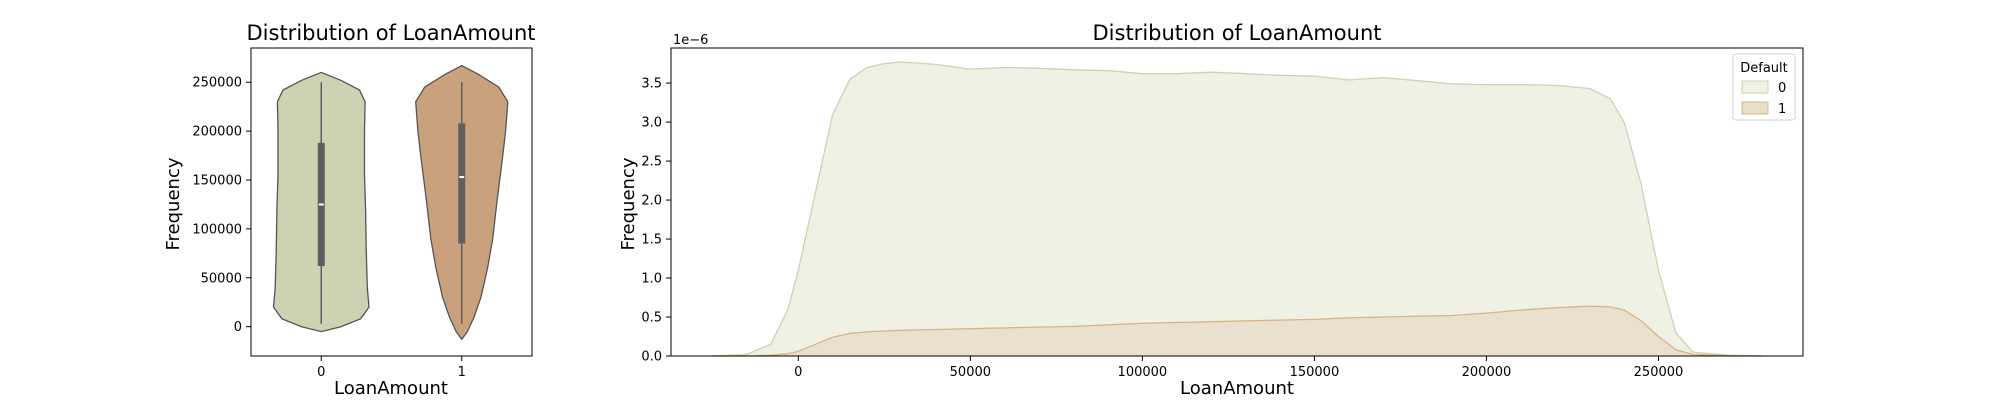 The image size is (2000, 400). I want to click on kde-y-tick-label: 1.0, so click(651, 279).